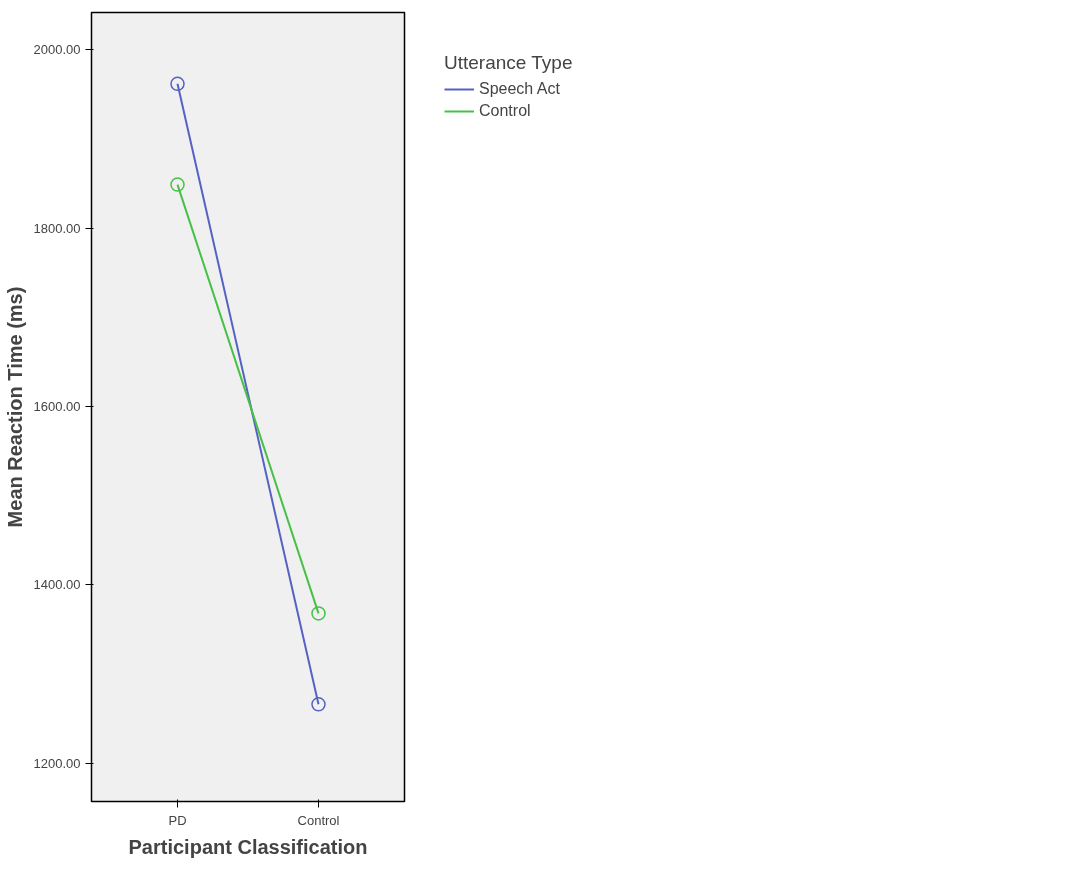 The image size is (1077, 871). What do you see at coordinates (14, 407) in the screenshot?
I see `y-axis-title: Mean Reaction Time (ms)` at bounding box center [14, 407].